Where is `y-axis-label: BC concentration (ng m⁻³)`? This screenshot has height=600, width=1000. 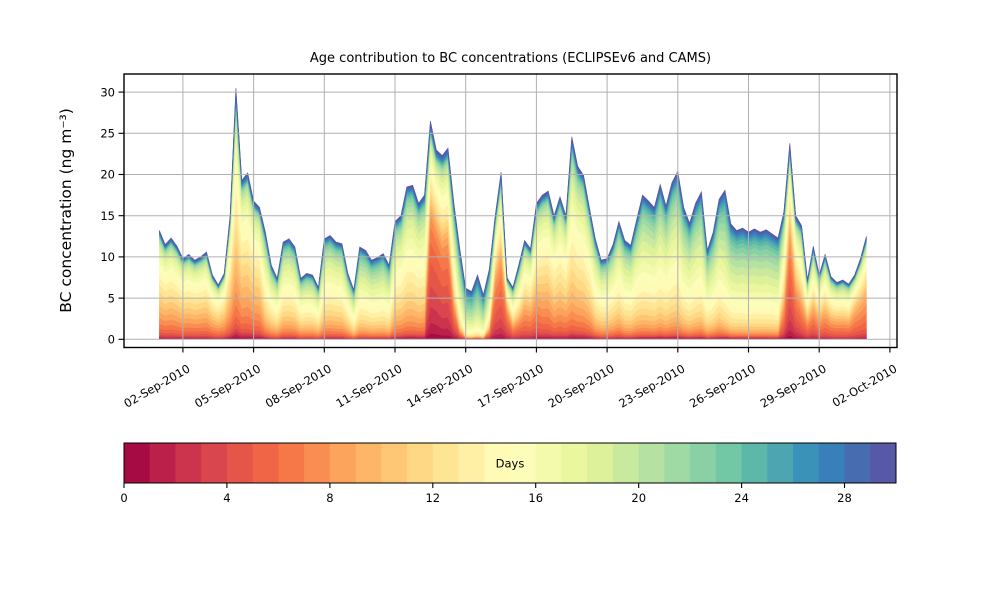
y-axis-label: BC concentration (ng m⁻³) is located at coordinates (66, 210).